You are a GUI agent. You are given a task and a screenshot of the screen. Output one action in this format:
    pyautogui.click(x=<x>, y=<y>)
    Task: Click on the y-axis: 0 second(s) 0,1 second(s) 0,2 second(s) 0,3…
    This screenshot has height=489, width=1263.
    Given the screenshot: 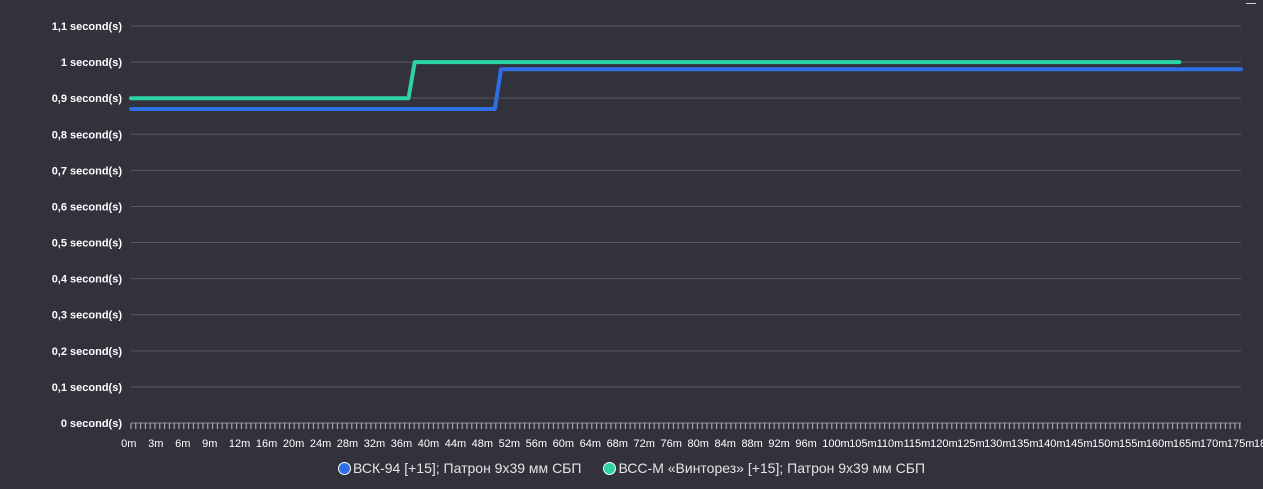 What is the action you would take?
    pyautogui.click(x=87, y=225)
    